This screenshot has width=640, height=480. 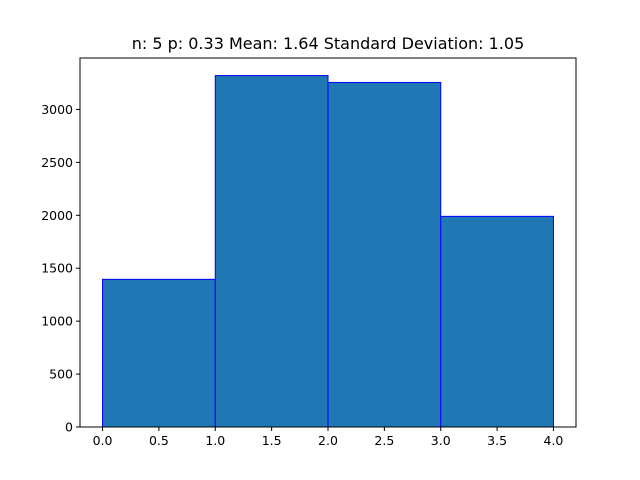 What do you see at coordinates (384, 440) in the screenshot?
I see `x-tick-label-5: 2.5` at bounding box center [384, 440].